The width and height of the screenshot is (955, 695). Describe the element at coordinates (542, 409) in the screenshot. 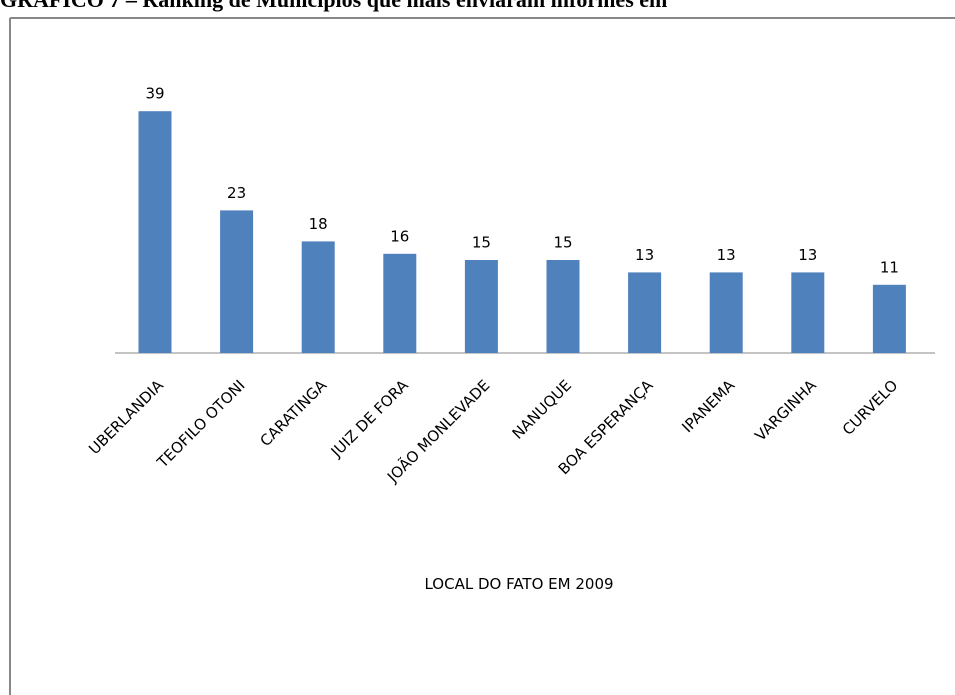

I see `x-tick-label: NANUQUE` at that location.